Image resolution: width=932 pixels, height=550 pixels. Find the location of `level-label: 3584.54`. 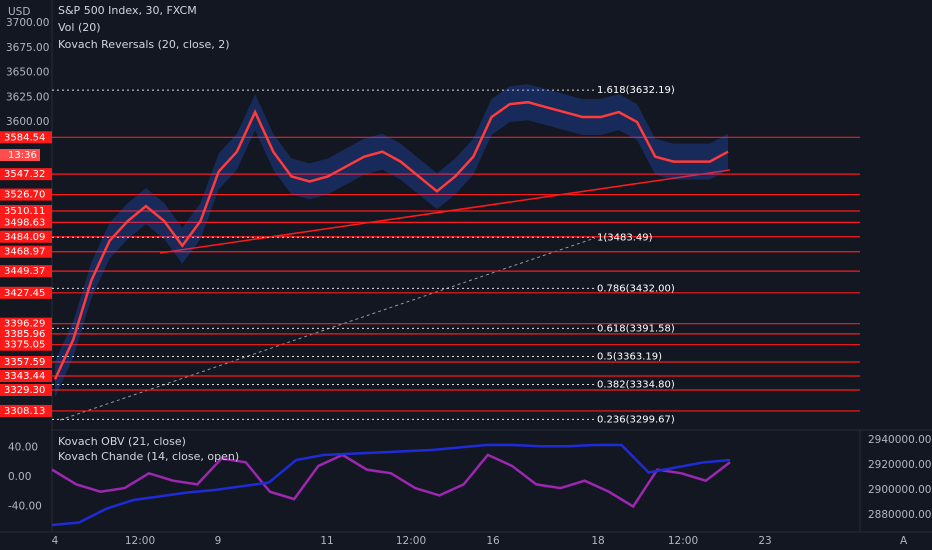

level-label: 3584.54 is located at coordinates (24, 137).